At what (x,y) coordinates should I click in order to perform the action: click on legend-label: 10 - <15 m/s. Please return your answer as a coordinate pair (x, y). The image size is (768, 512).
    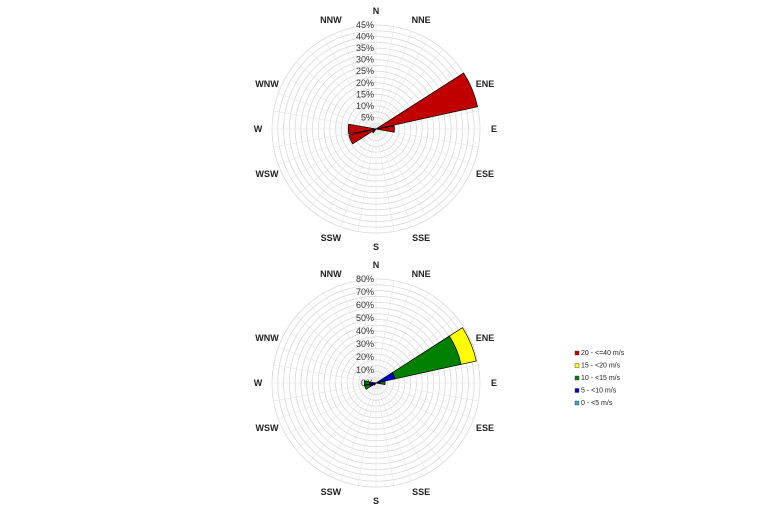
    Looking at the image, I should click on (601, 378).